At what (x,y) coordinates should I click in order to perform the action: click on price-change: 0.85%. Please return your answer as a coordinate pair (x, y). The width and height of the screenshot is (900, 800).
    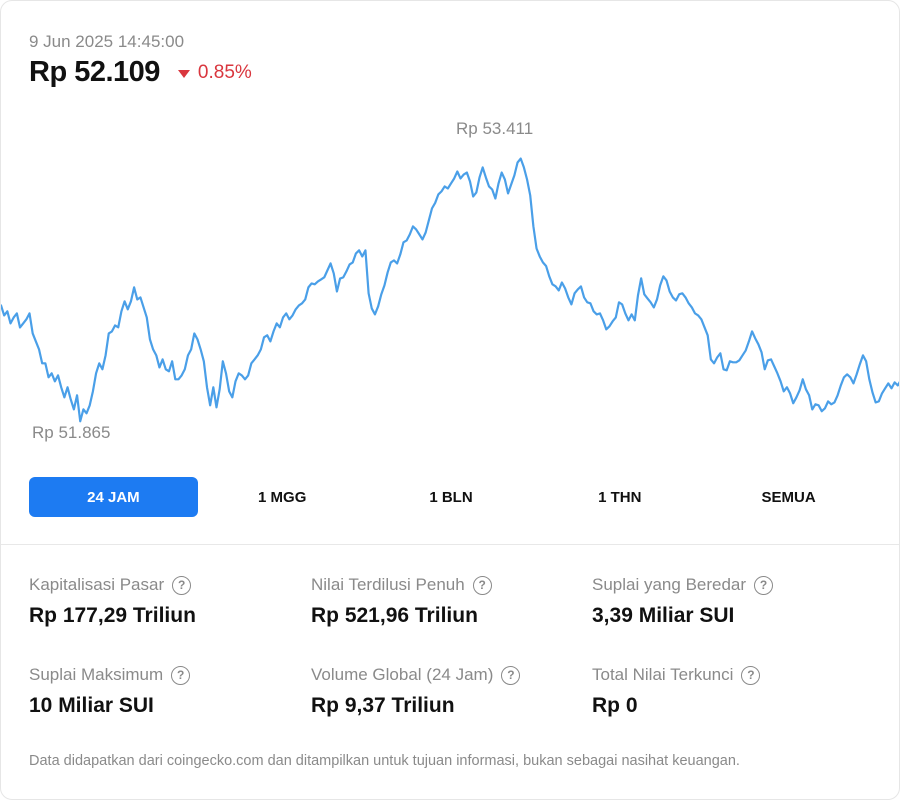
    Looking at the image, I should click on (214, 72).